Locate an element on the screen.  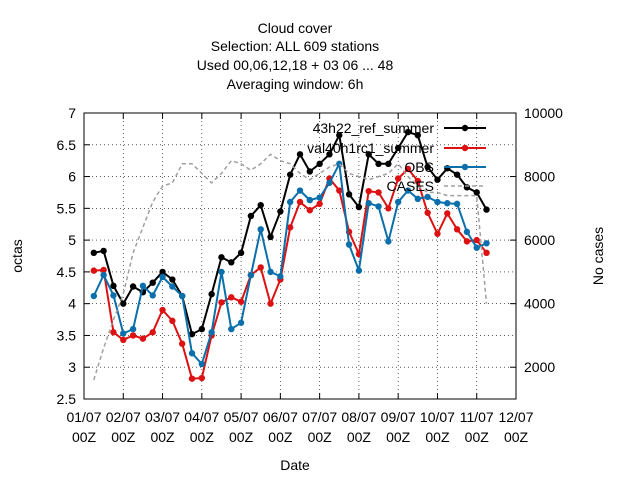
legend-label: CASES is located at coordinates (410, 186).